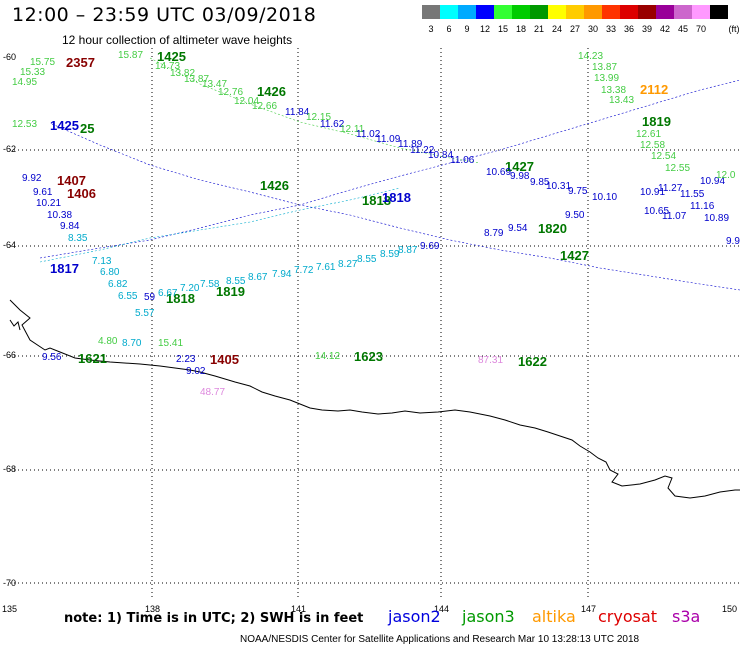 The width and height of the screenshot is (740, 650). Describe the element at coordinates (348, 264) in the screenshot. I see `wave-height-value: 8.27` at that location.